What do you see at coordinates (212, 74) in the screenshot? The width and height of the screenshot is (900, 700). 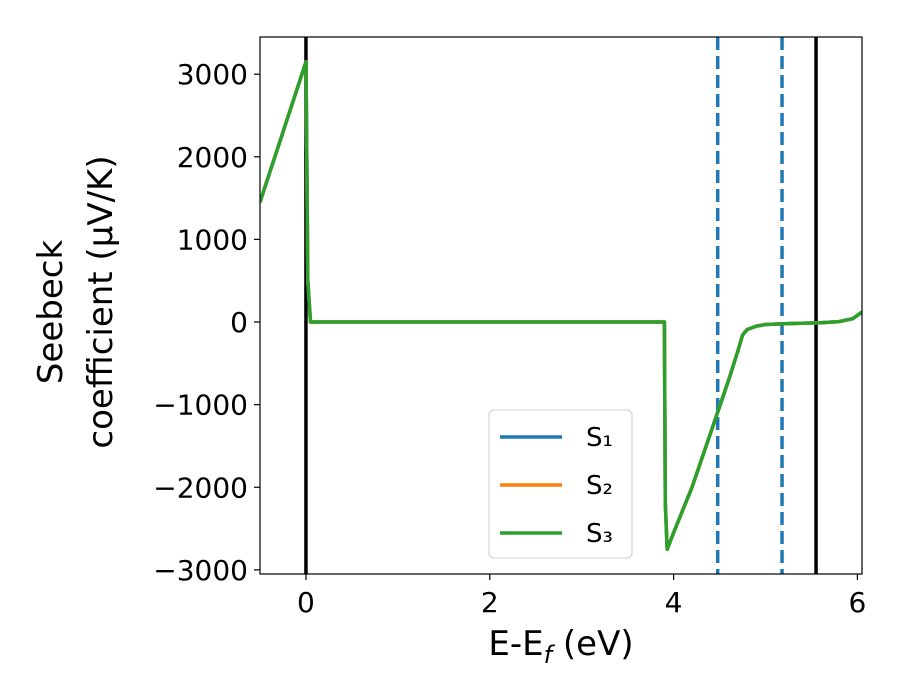 I see `y-tick-label: 3000` at bounding box center [212, 74].